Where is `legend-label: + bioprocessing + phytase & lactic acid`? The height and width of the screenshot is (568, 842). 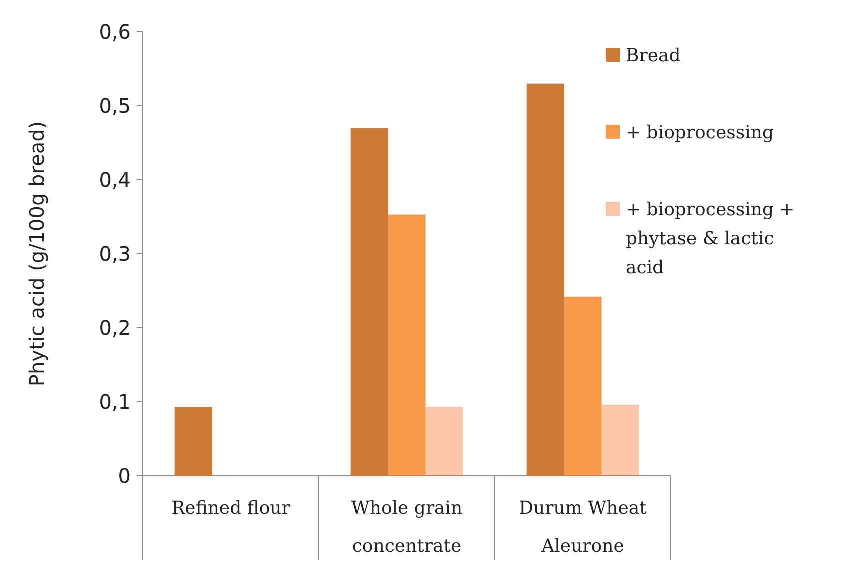
legend-label: + bioprocessing + phytase & lactic acid is located at coordinates (710, 238).